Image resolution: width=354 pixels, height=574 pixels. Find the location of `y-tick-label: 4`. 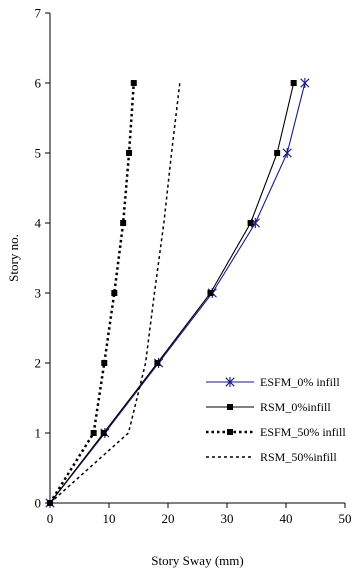

y-tick-label: 4 is located at coordinates (38, 223).